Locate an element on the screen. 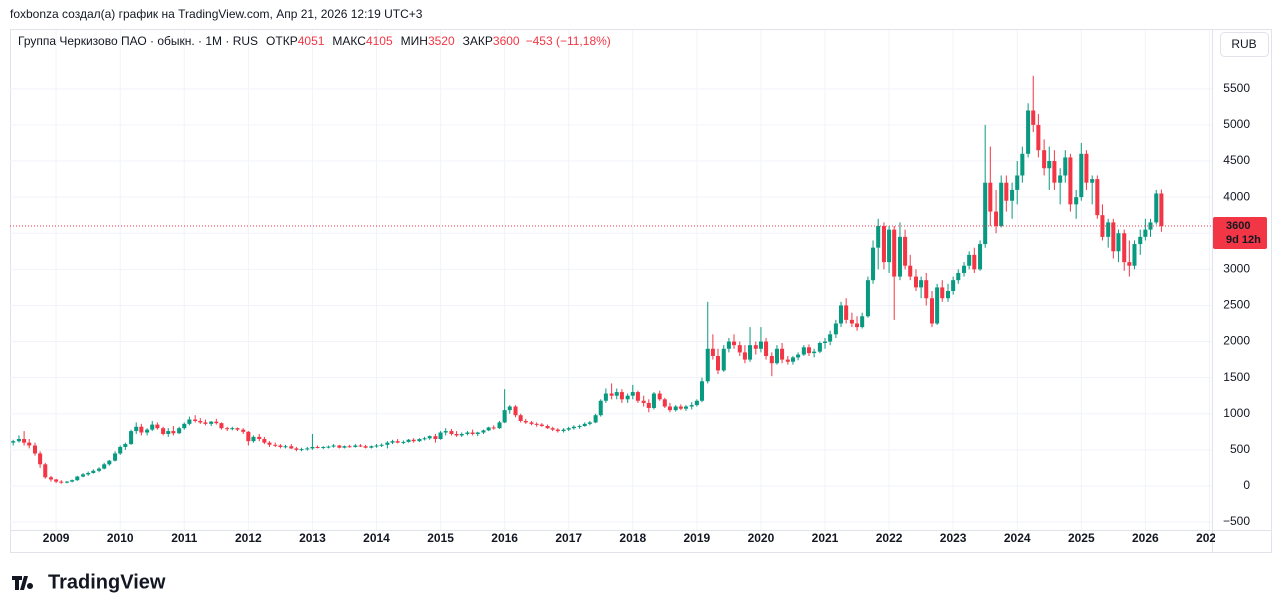  x-tick-label: 2017 is located at coordinates (568, 538).